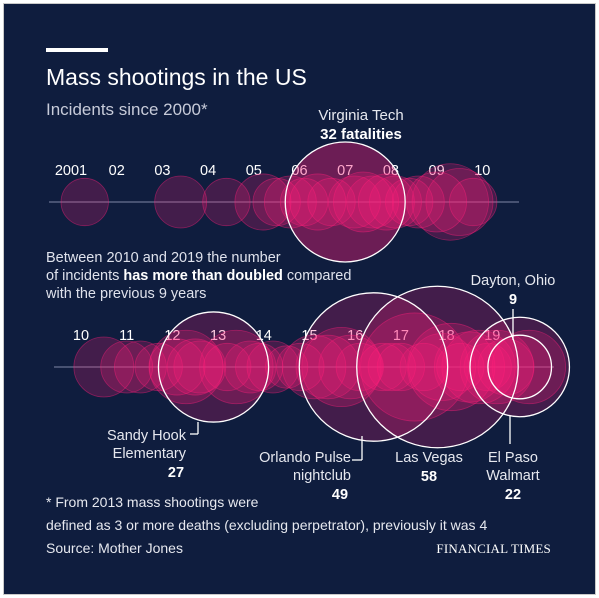 The height and width of the screenshot is (598, 599). I want to click on tick-label: 15, so click(309, 336).